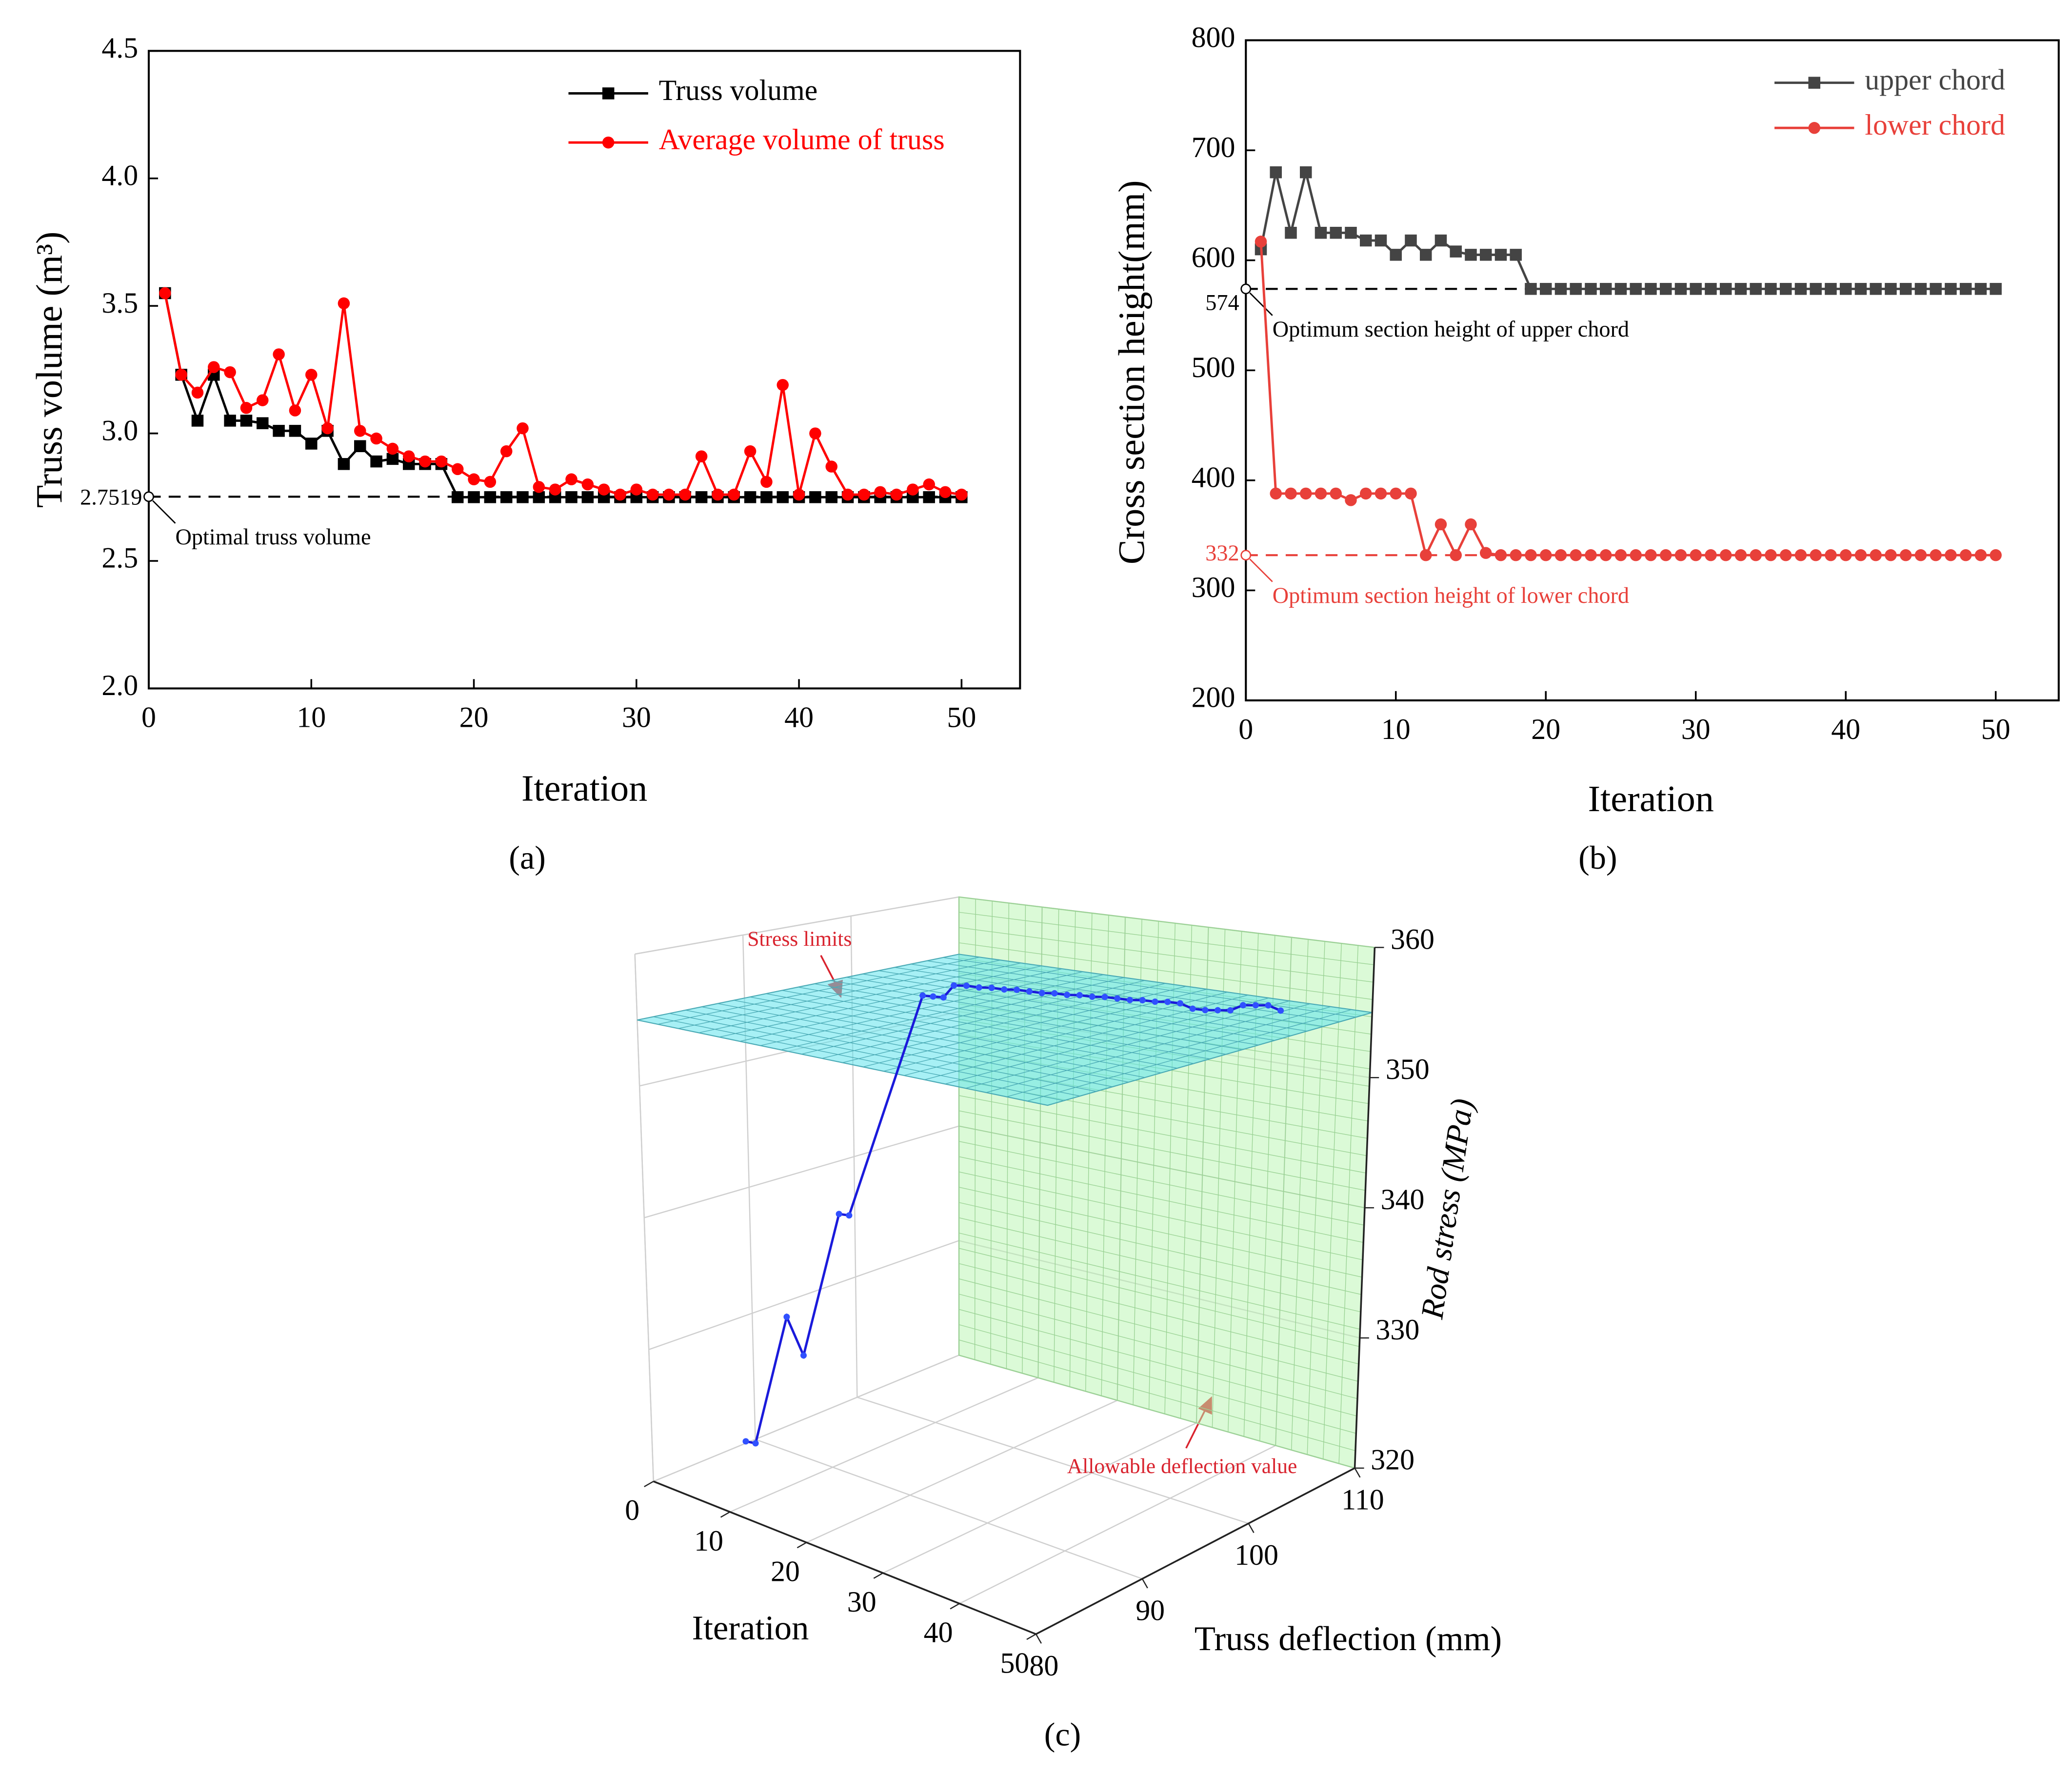 This screenshot has width=2072, height=1774. Describe the element at coordinates (1132, 372) in the screenshot. I see `y-axis-title: Cross section height(mm)` at that location.